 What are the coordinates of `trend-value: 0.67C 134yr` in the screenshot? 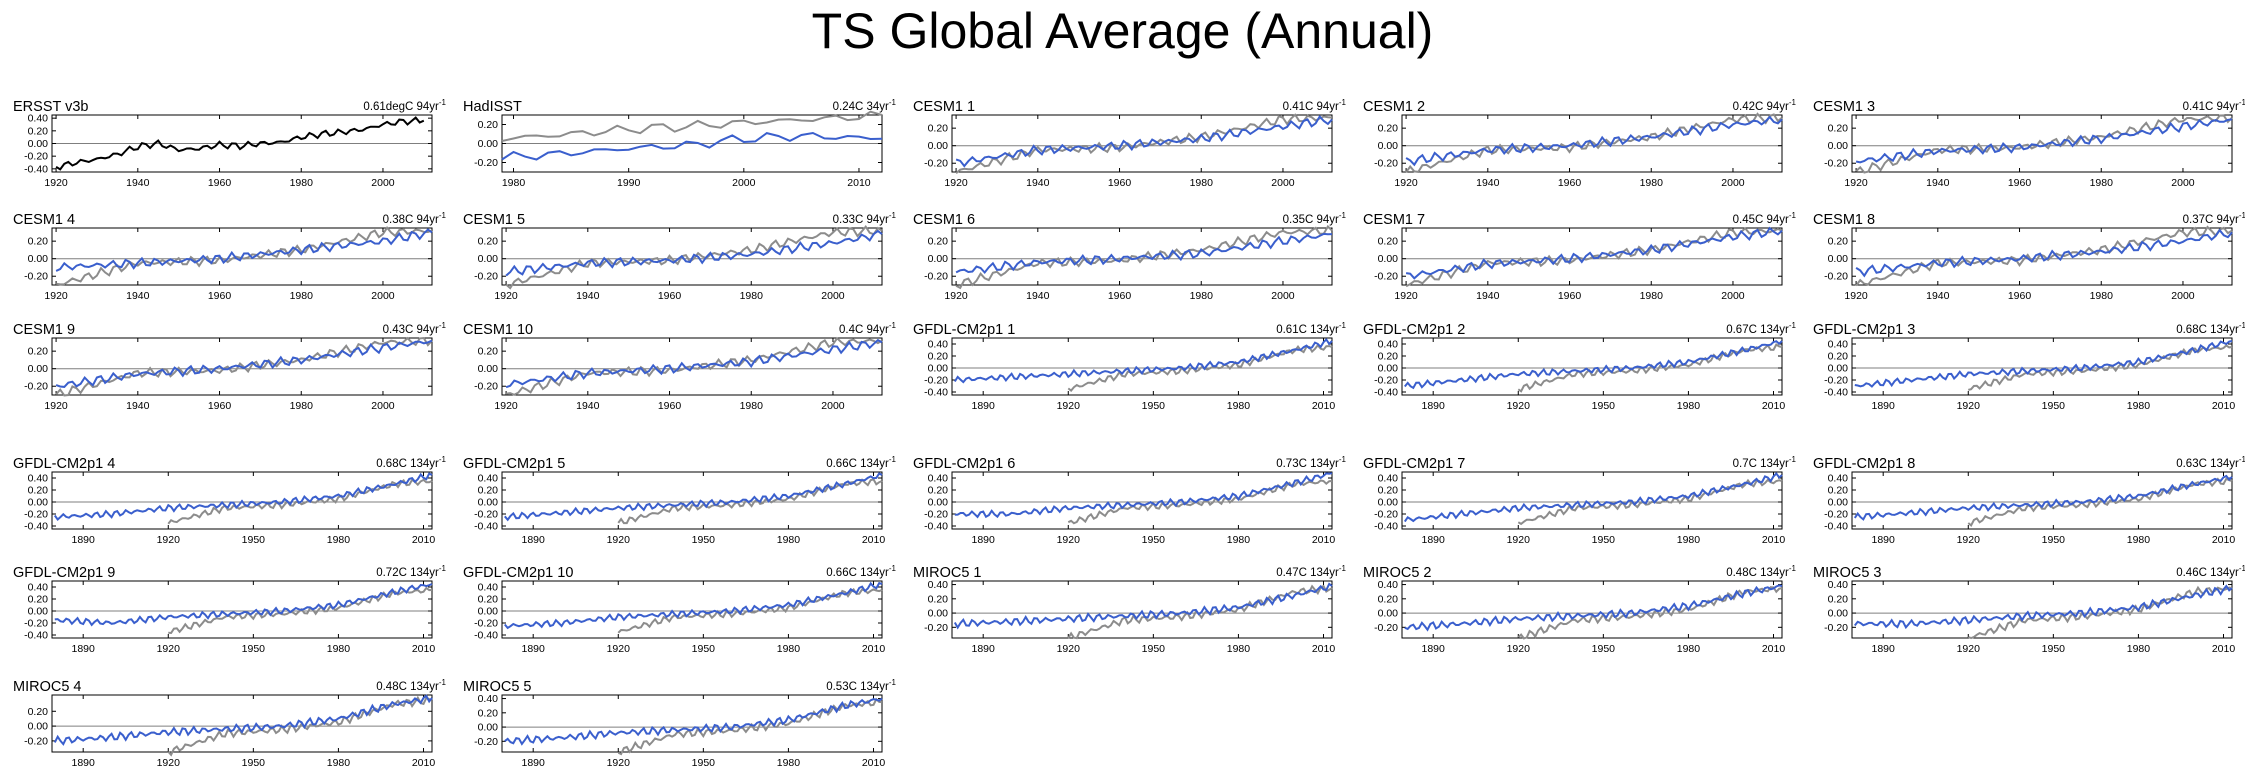 It's located at (1757, 329).